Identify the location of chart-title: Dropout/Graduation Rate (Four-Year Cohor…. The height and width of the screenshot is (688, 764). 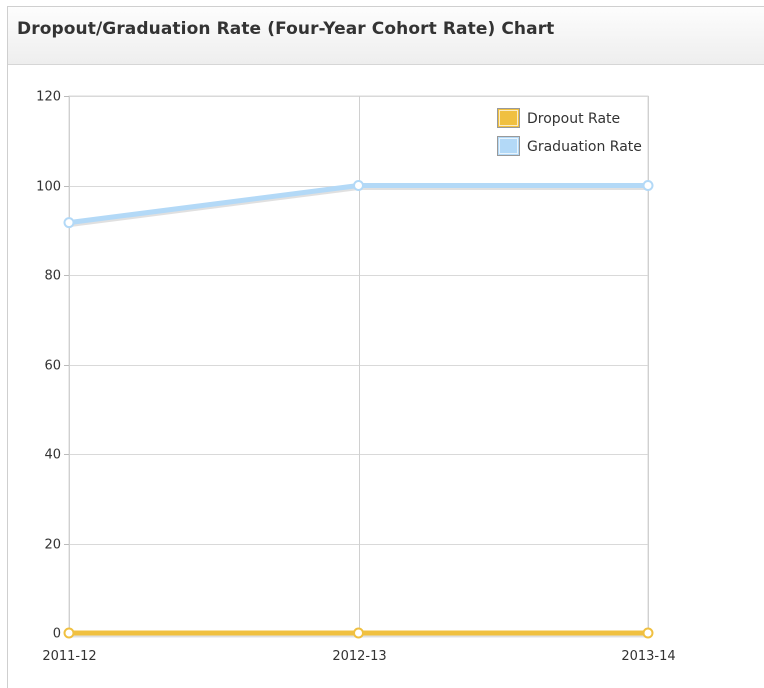
(286, 29).